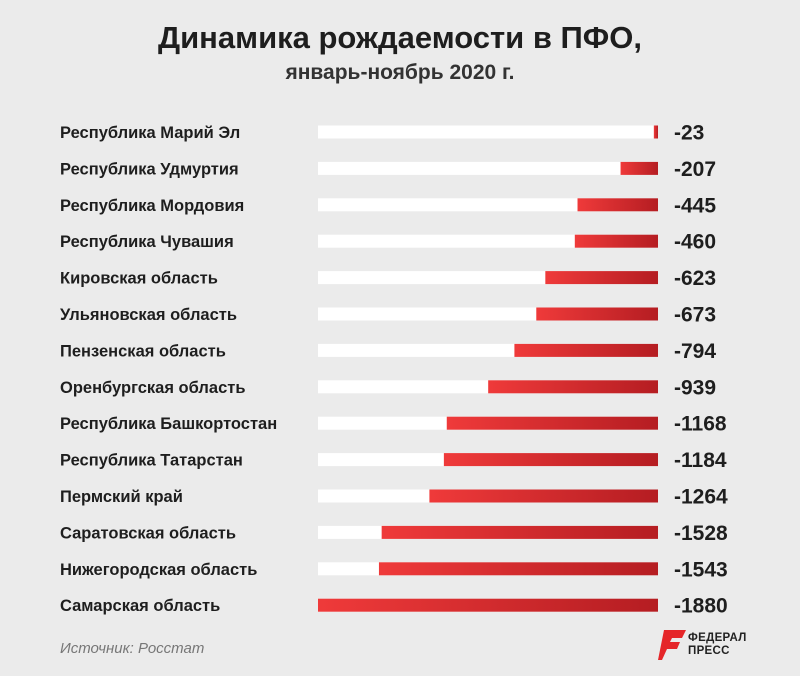 The width and height of the screenshot is (800, 676). Describe the element at coordinates (139, 279) in the screenshot. I see `category-label: Кировская область` at that location.